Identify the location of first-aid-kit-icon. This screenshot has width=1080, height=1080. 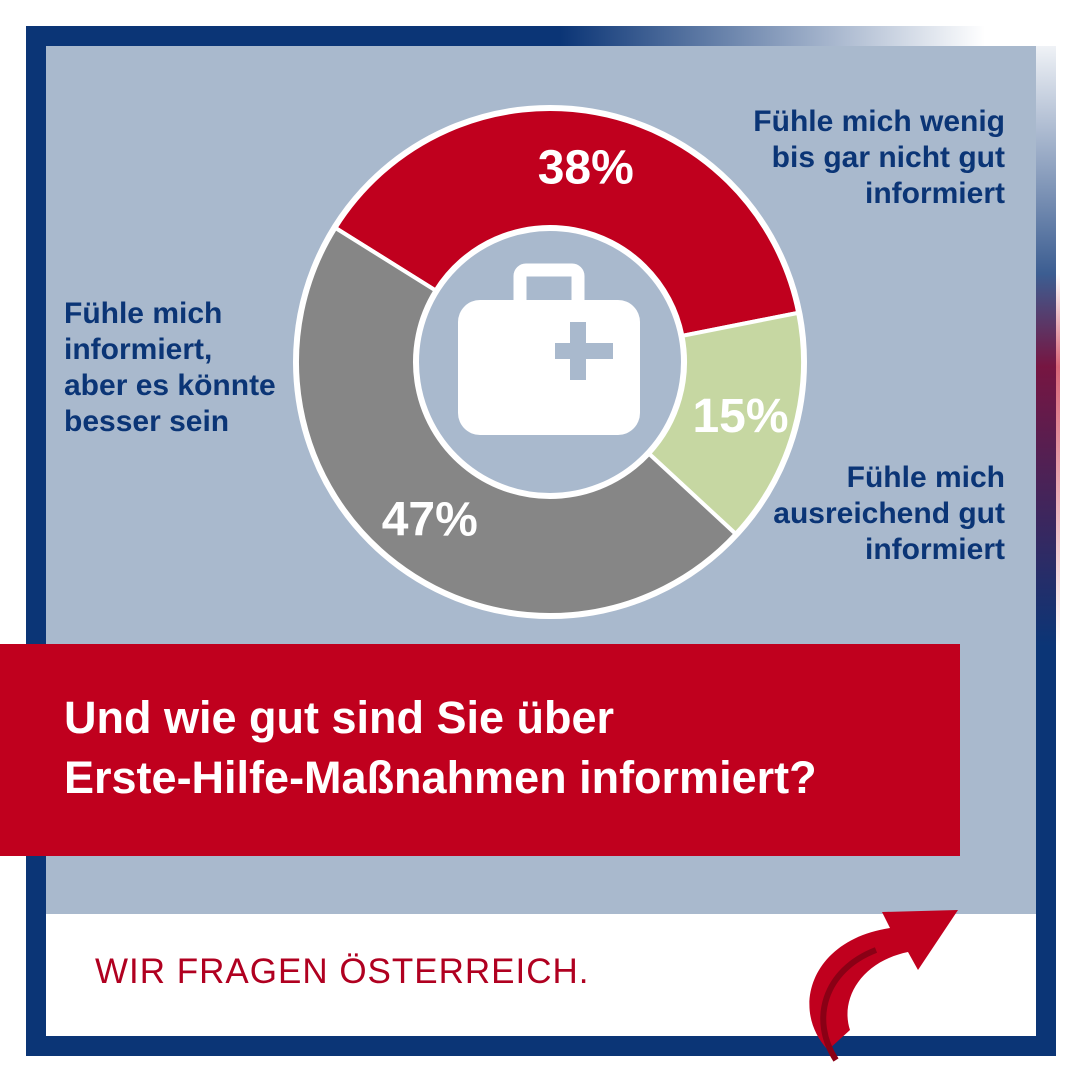
(549, 349).